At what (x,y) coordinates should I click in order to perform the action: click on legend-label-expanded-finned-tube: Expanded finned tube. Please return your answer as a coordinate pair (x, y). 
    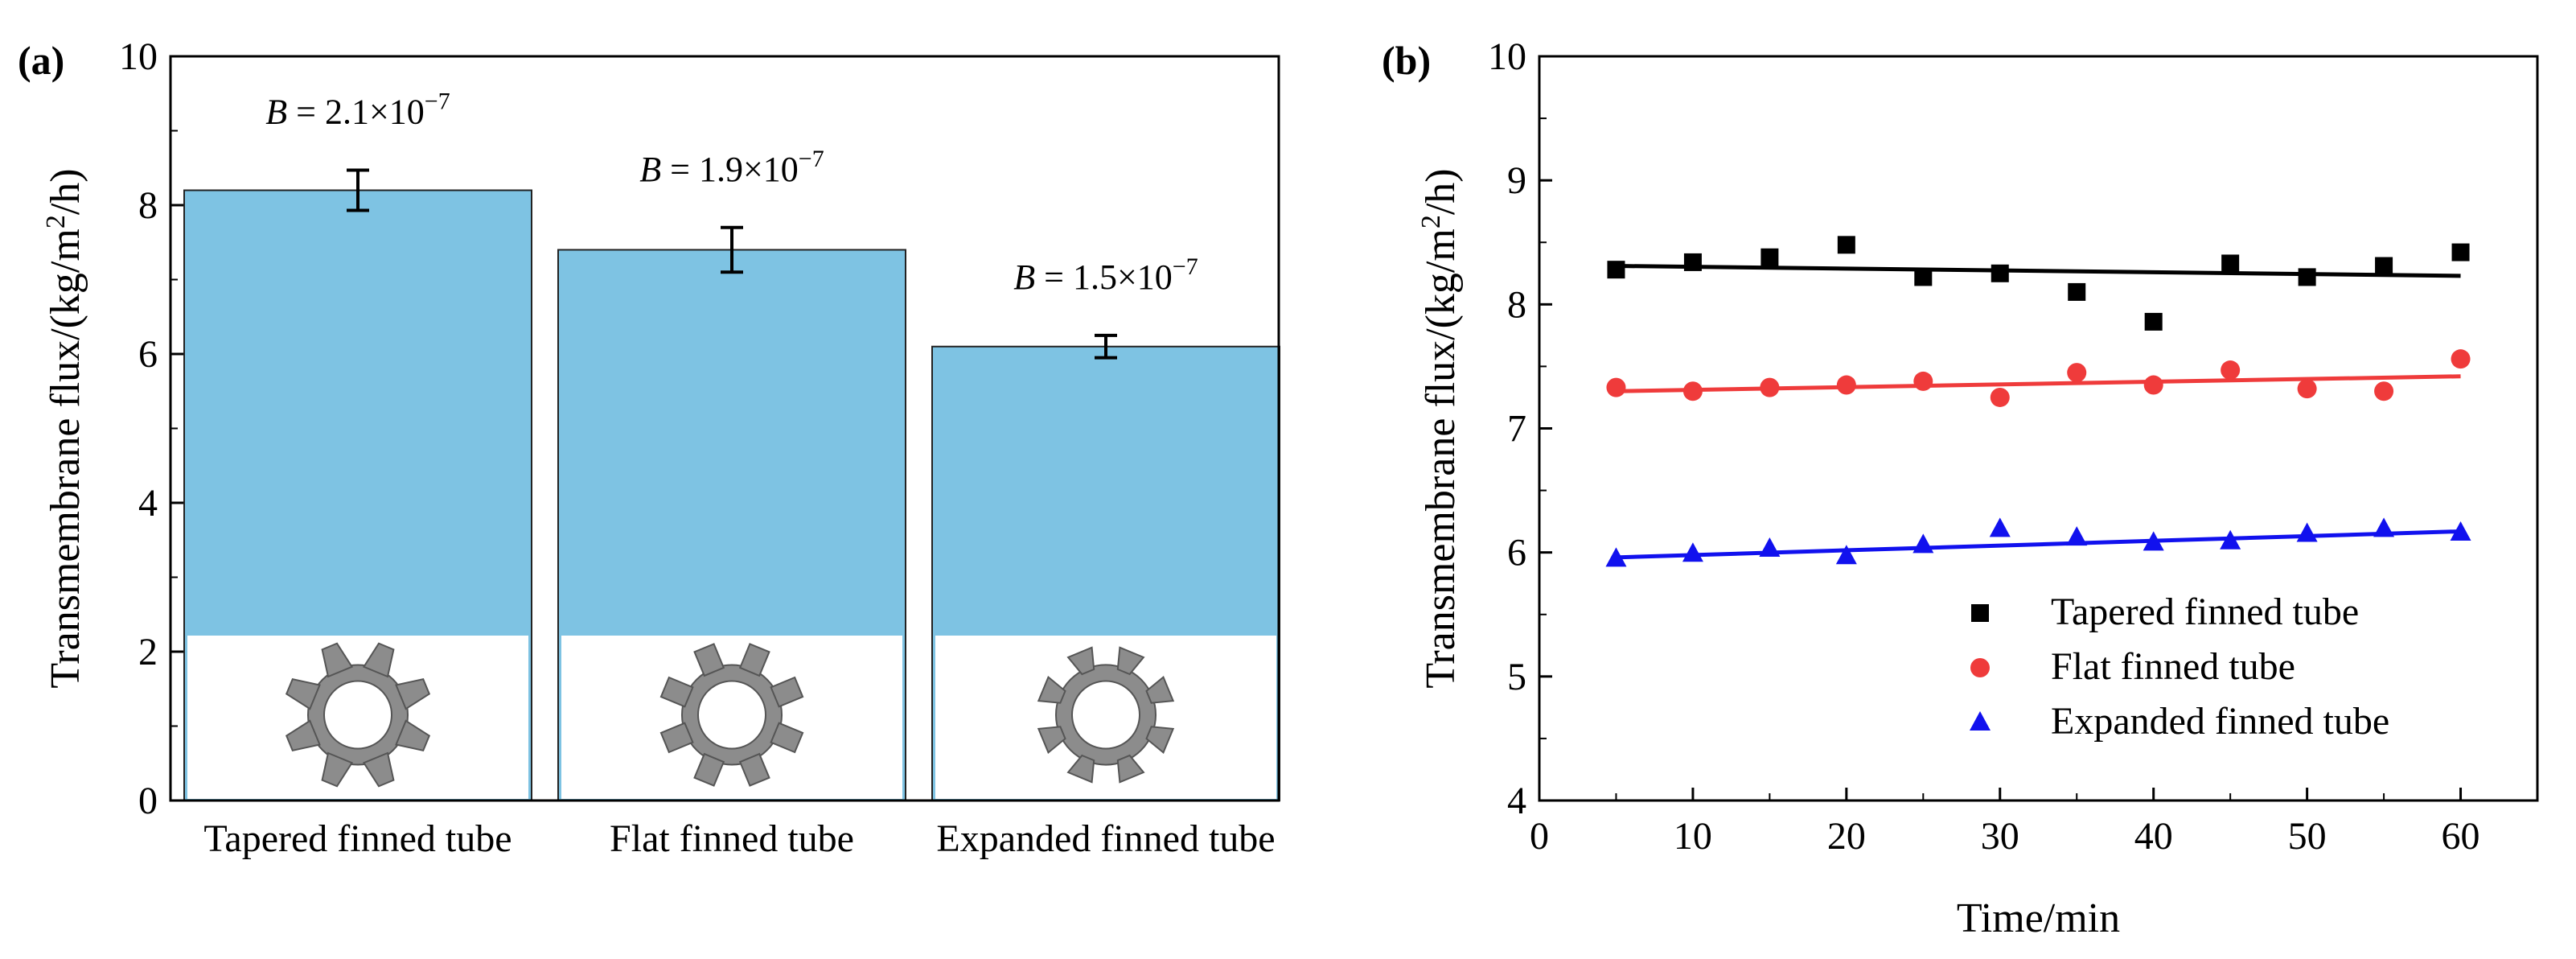
    Looking at the image, I should click on (2220, 721).